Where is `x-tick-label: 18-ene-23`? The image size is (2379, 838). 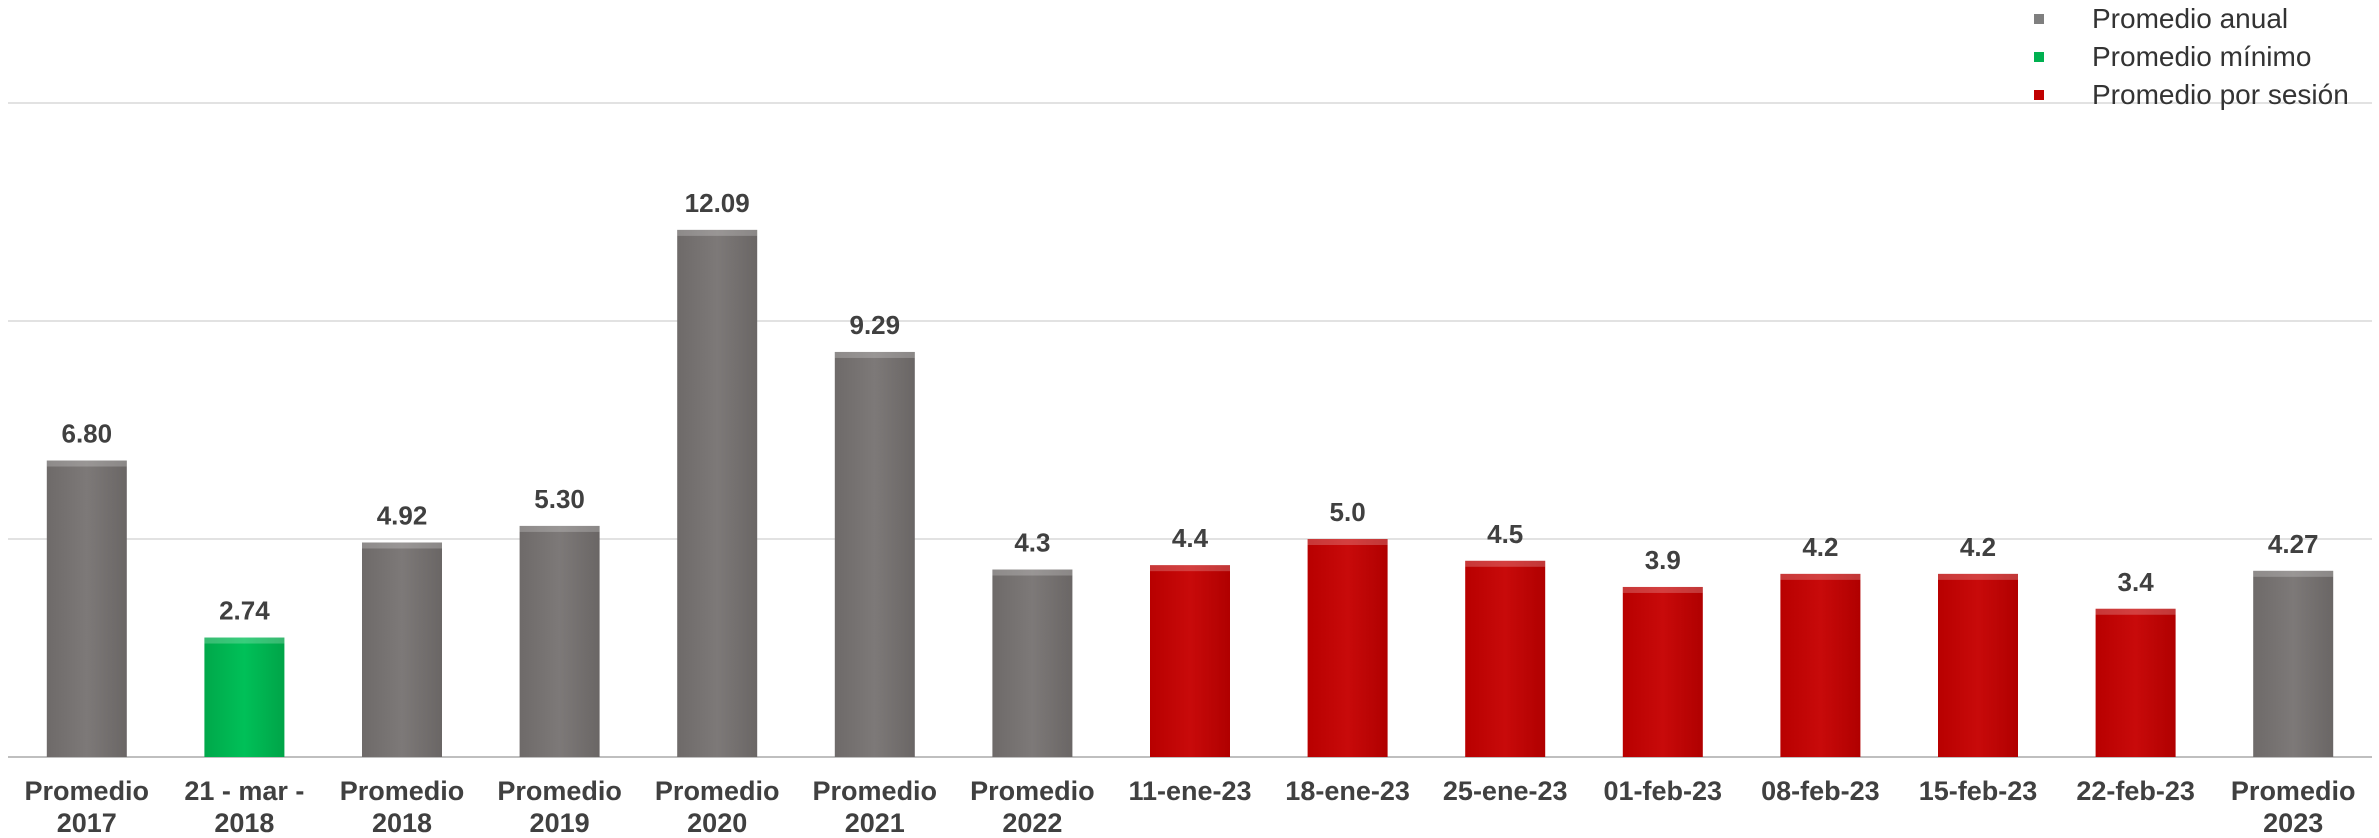
x-tick-label: 18-ene-23 is located at coordinates (1347, 791).